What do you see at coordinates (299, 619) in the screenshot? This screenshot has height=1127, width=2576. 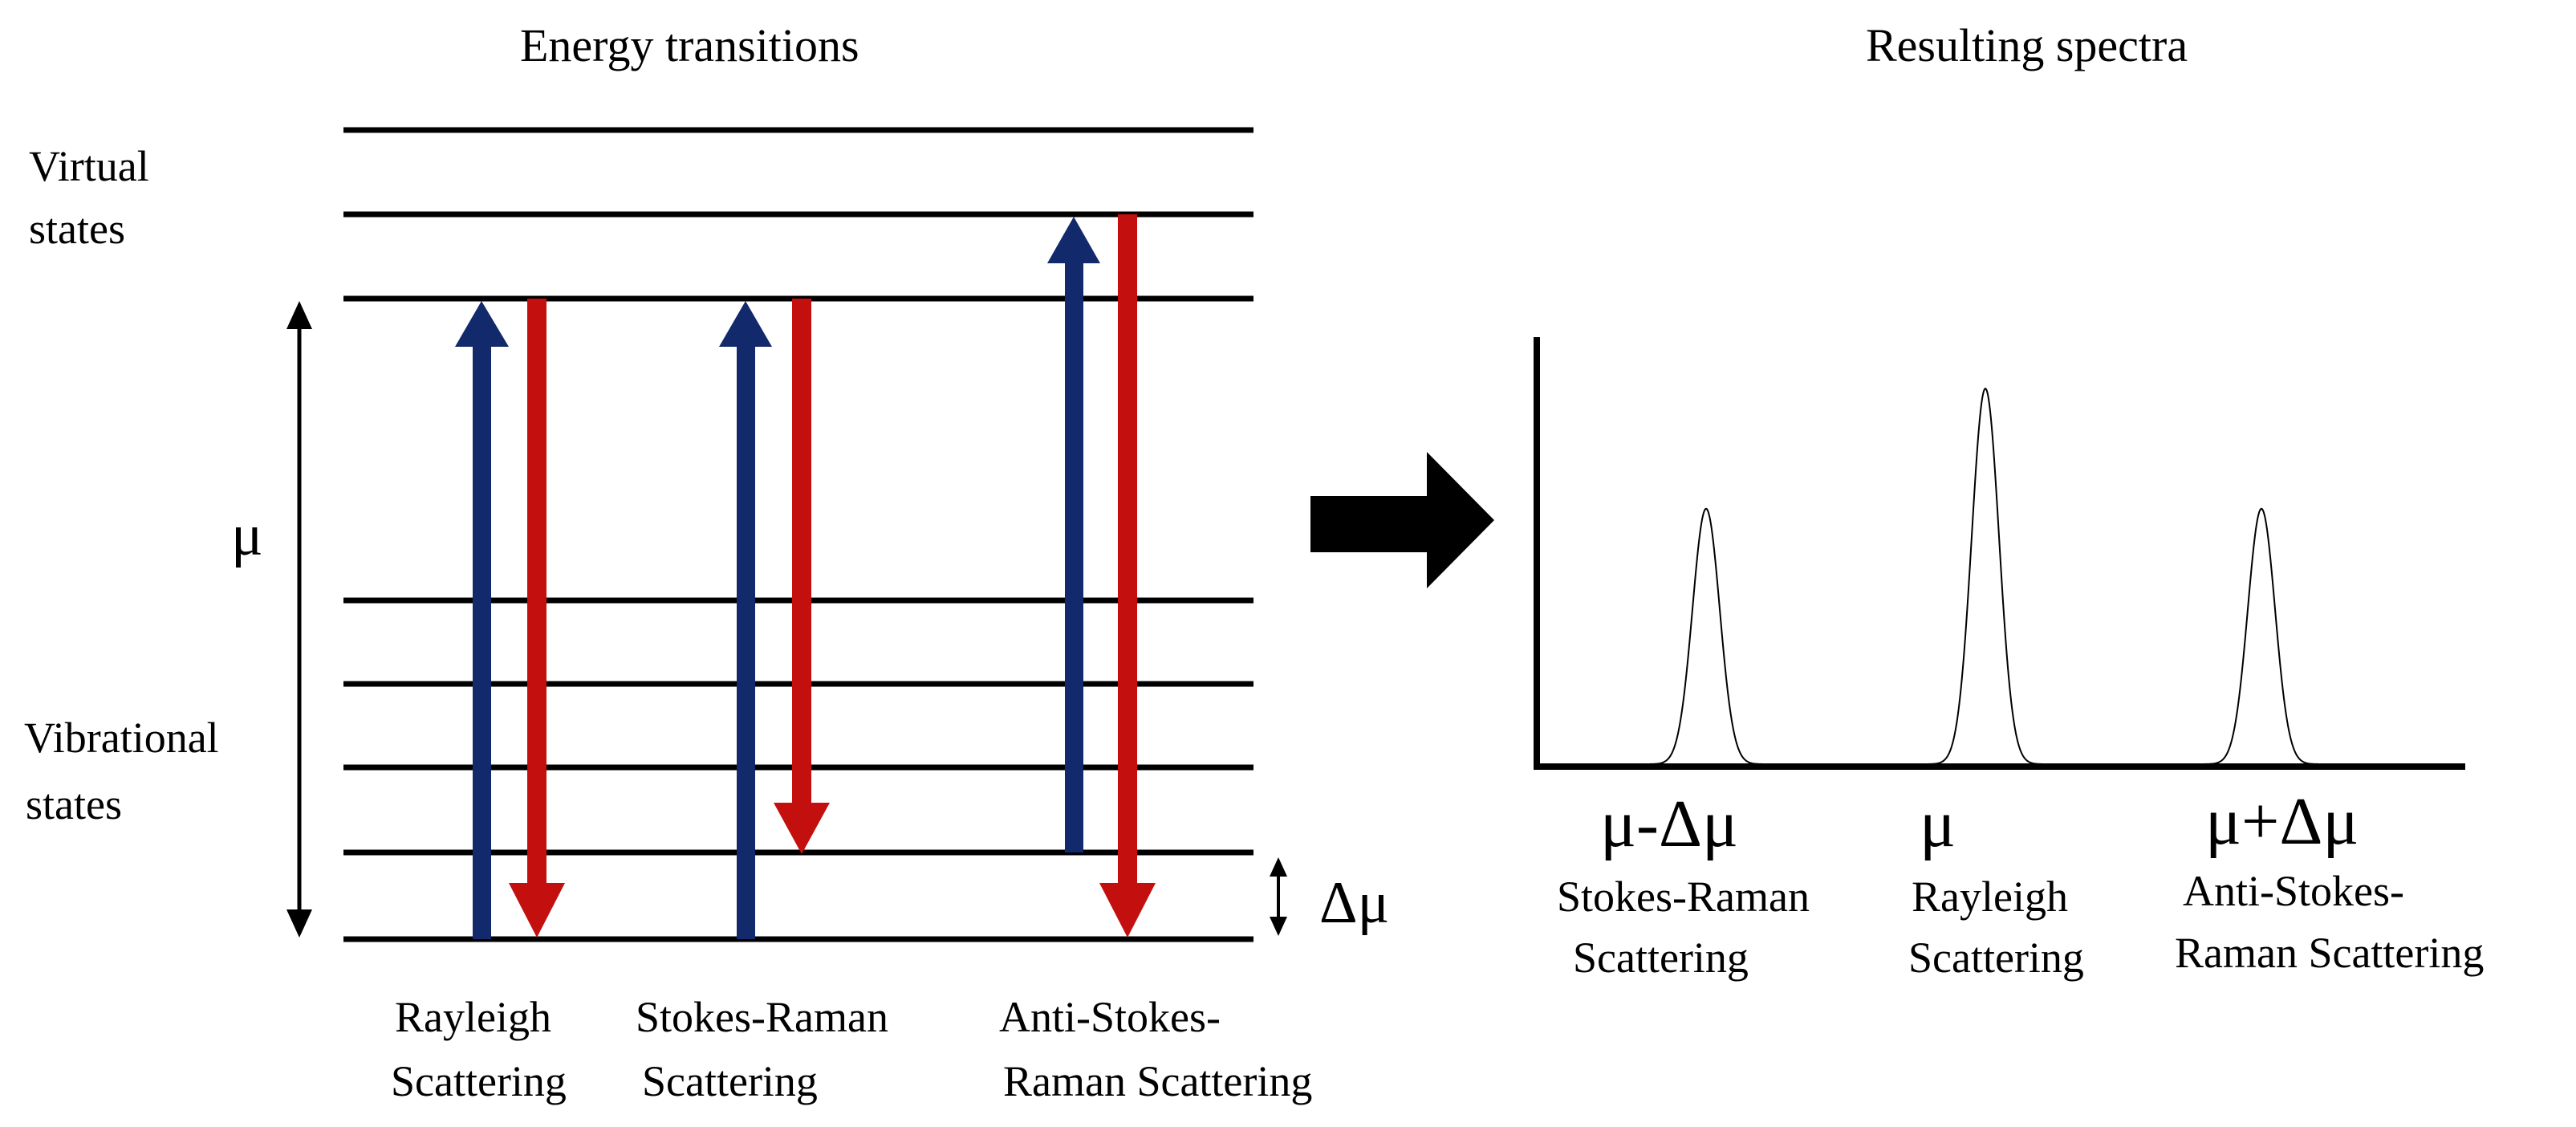 I see `mu-energy-arrow` at bounding box center [299, 619].